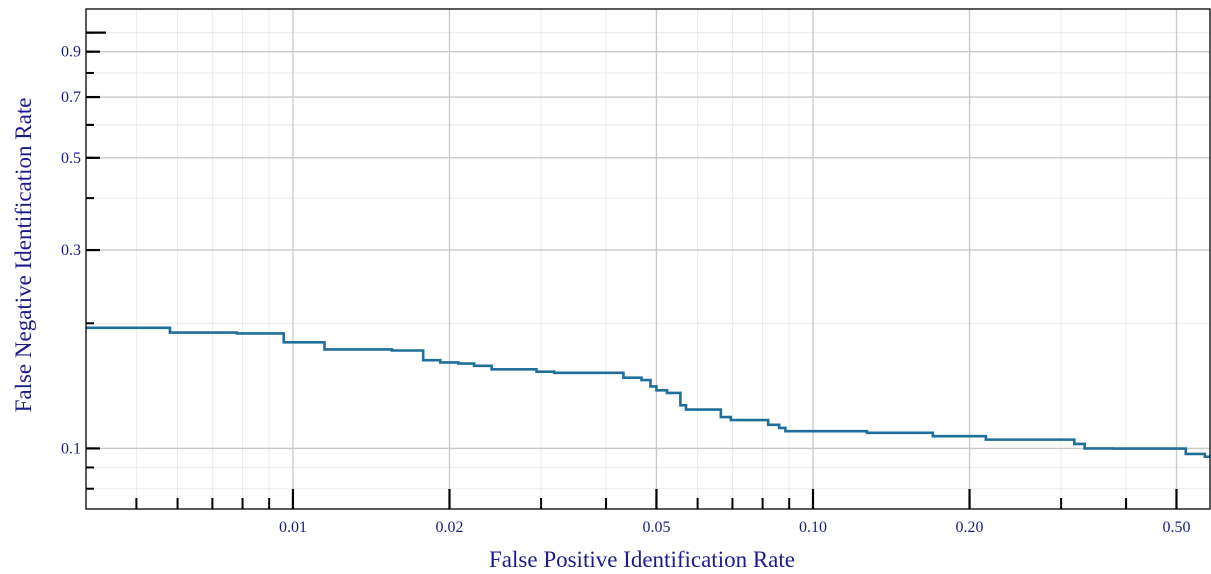  I want to click on x-tick-label: 0.20, so click(970, 527).